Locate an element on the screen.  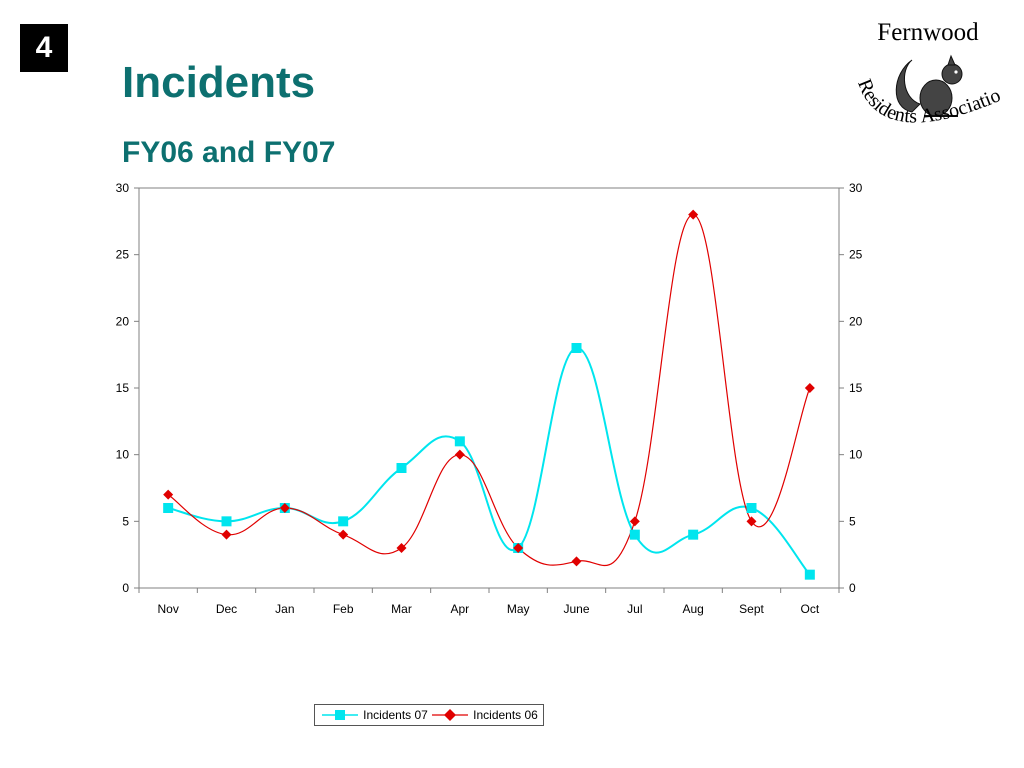
data-point-incidents-07-apr is located at coordinates (459, 441).